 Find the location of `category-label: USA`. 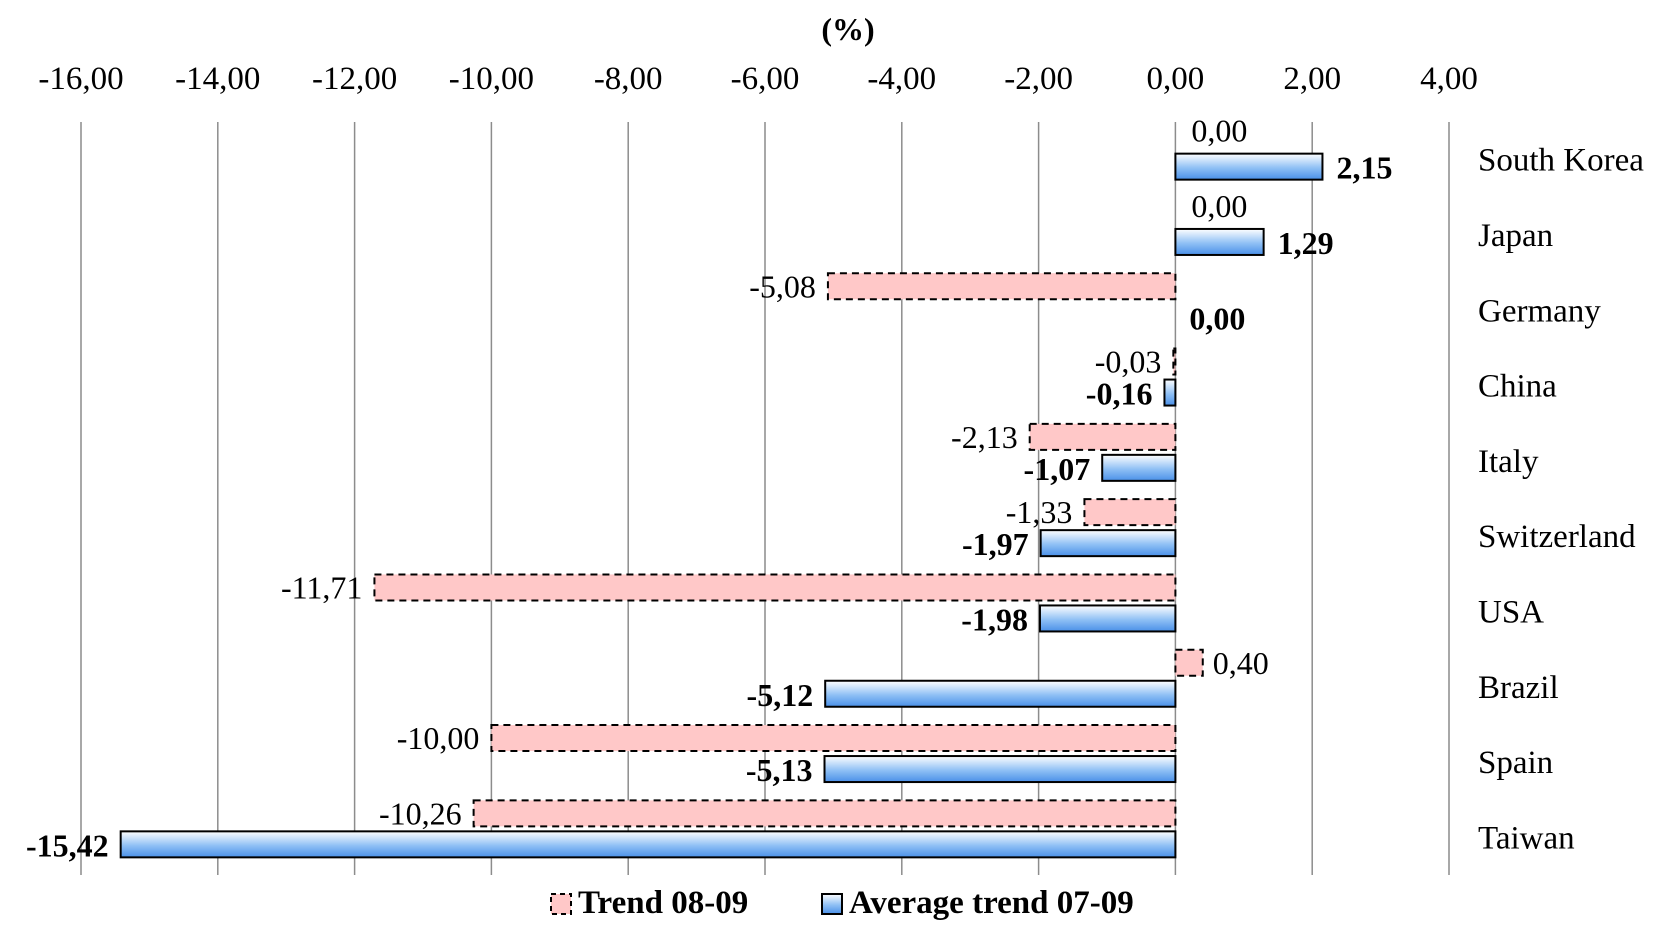

category-label: USA is located at coordinates (1511, 612).